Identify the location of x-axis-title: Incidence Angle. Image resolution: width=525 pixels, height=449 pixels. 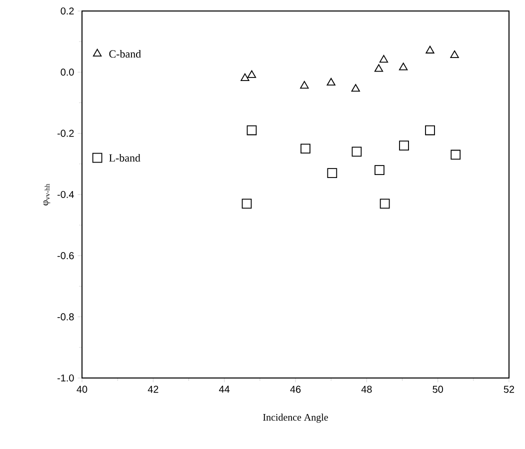
(295, 418).